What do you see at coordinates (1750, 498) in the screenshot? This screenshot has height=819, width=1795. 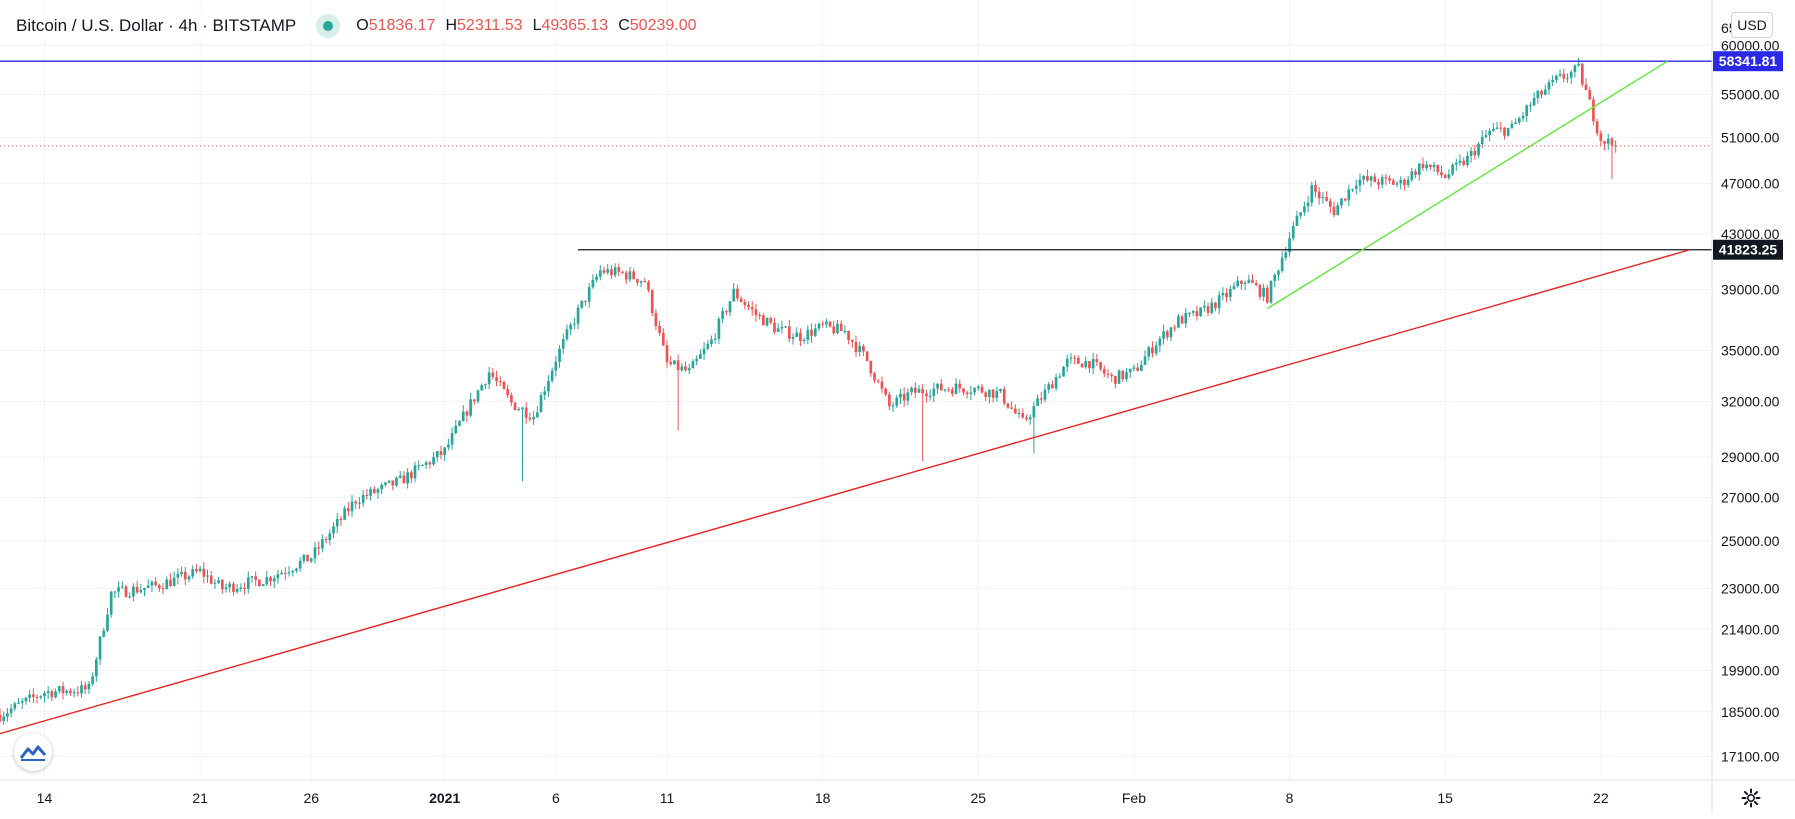 I see `price-tick-label: 27000.00` at bounding box center [1750, 498].